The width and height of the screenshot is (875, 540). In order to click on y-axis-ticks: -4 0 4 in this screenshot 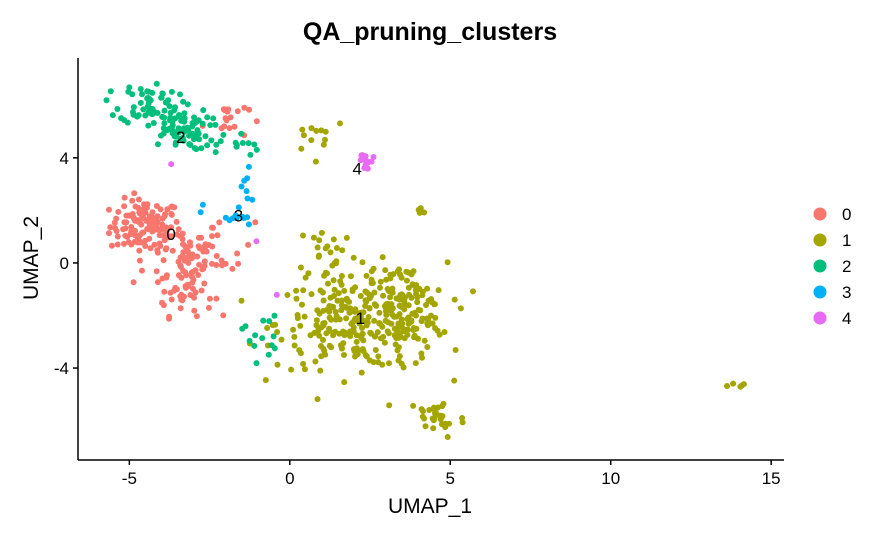, I will do `click(66, 263)`.